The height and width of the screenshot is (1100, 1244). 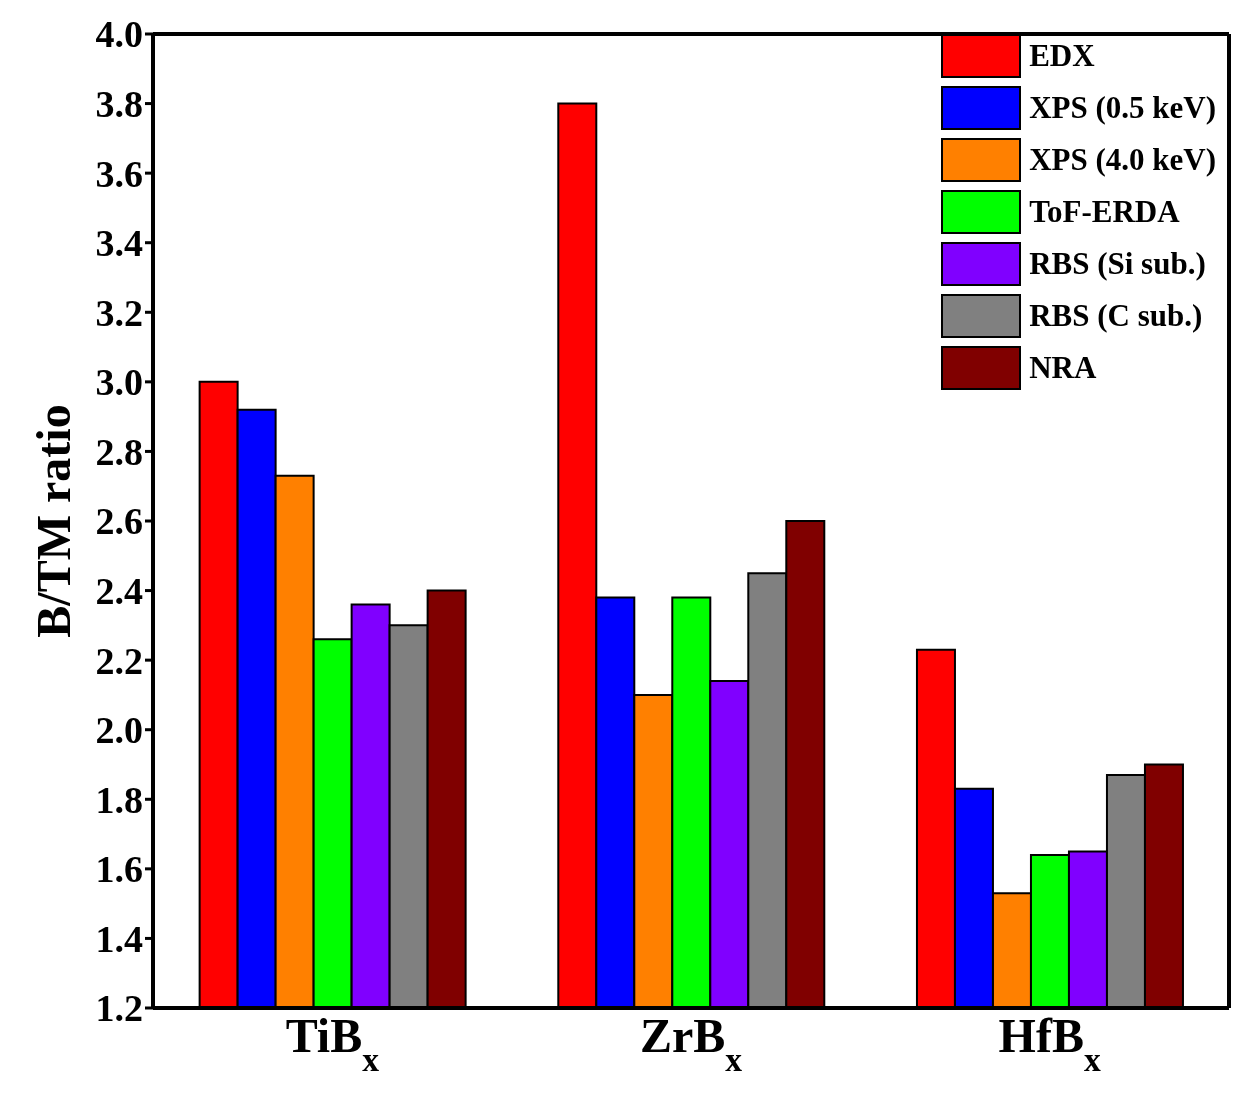 I want to click on y-tick-label: 1.2, so click(x=119, y=1008).